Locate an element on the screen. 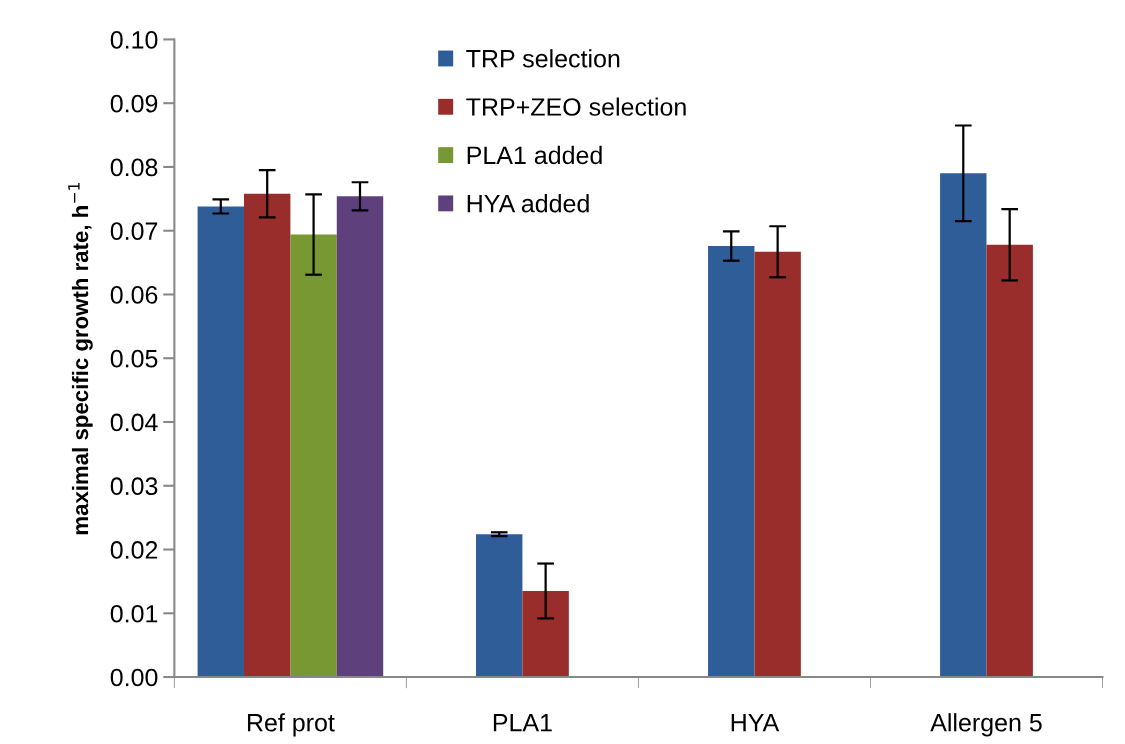  y-tick-label: 0.07 is located at coordinates (134, 231).